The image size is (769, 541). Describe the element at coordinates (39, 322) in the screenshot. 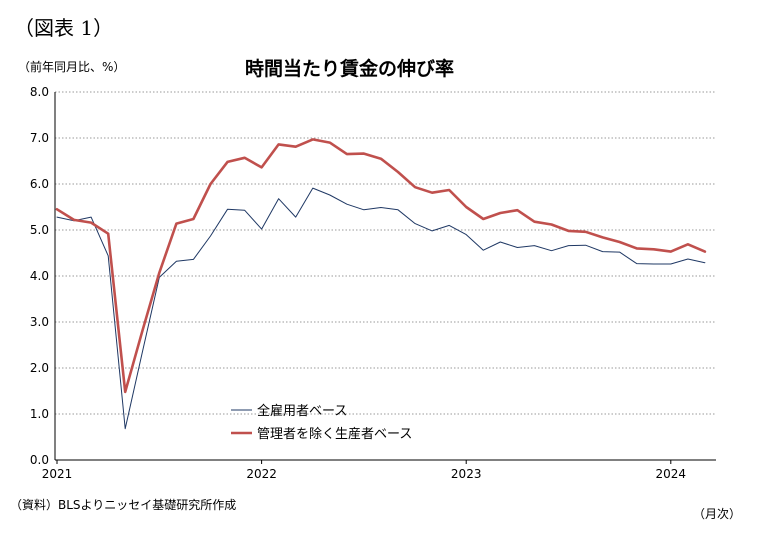

I see `y-tick-label: 3.0` at that location.